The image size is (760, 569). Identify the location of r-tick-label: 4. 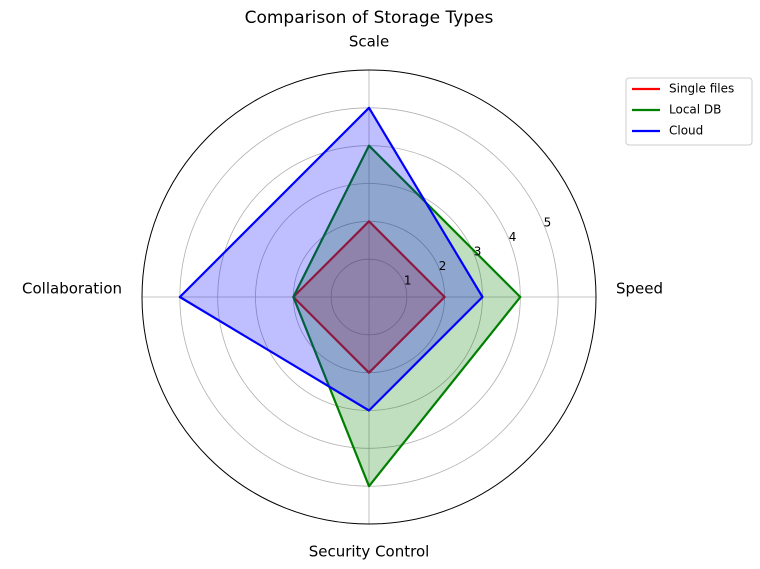
(513, 237).